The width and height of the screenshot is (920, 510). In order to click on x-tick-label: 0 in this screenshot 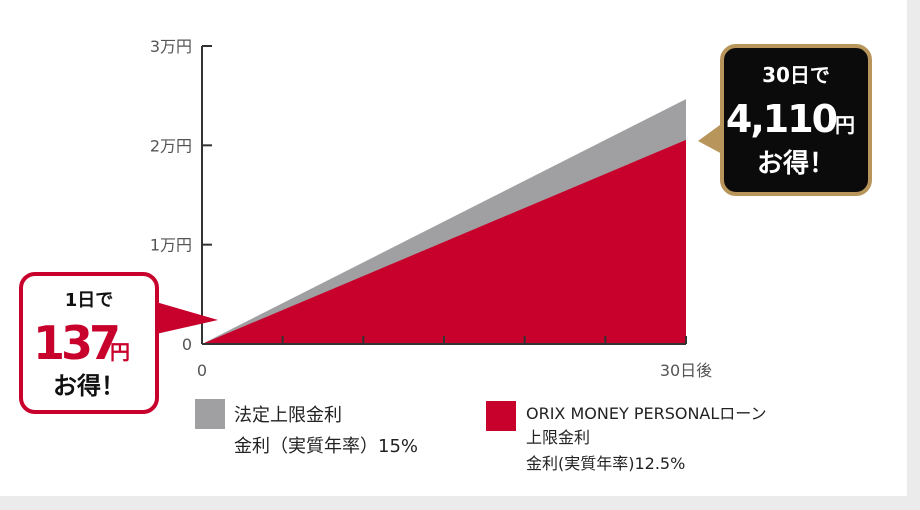, I will do `click(202, 370)`.